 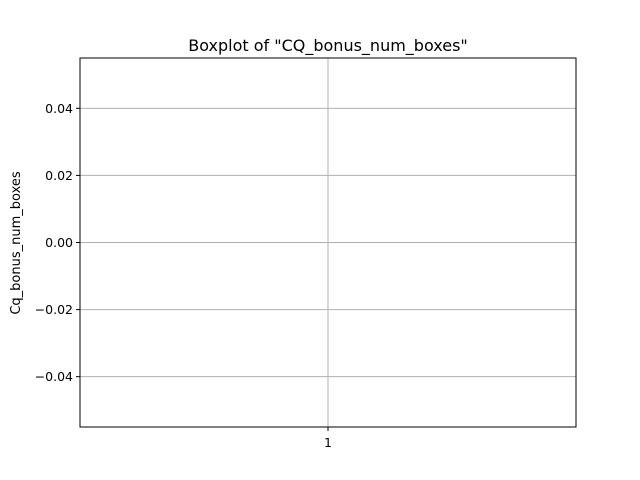 I want to click on y-axis-label: Cq_bonus_num_boxes, so click(x=16, y=243).